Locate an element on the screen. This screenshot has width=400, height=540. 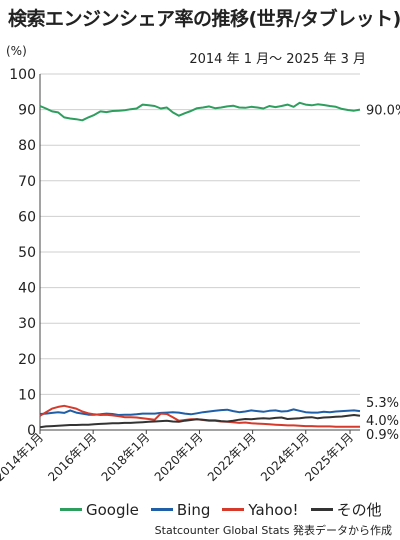
end-label-1: 5.3% is located at coordinates (382, 403).